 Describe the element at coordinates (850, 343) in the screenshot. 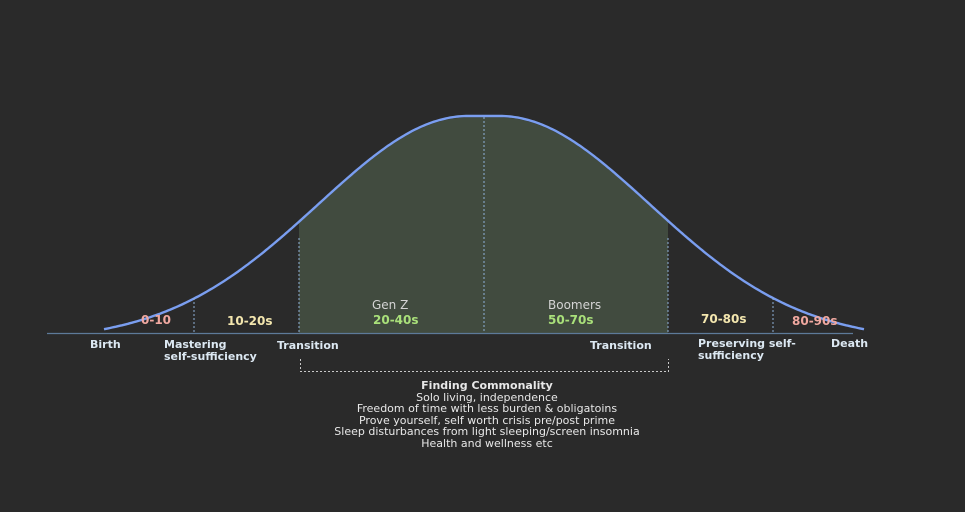

I see `death-label: Death` at that location.